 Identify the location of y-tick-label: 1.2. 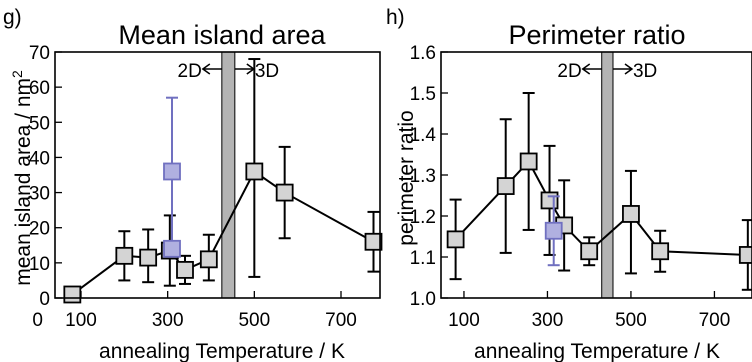
(423, 217).